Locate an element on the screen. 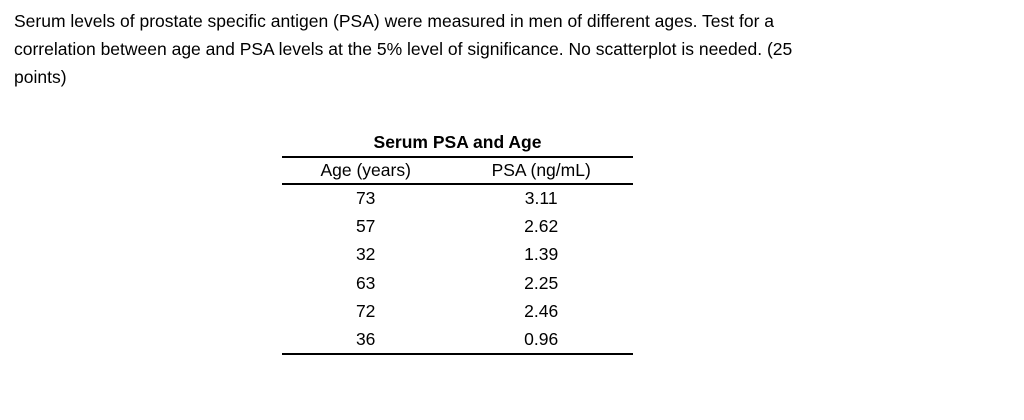  table-row: 63 2.25 is located at coordinates (457, 283).